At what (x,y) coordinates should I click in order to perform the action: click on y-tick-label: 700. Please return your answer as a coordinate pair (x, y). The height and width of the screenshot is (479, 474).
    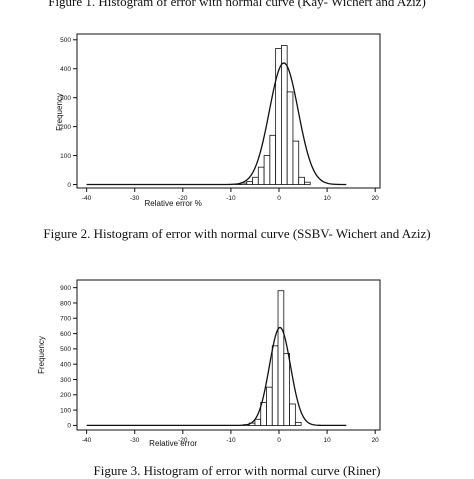
    Looking at the image, I should click on (65, 319).